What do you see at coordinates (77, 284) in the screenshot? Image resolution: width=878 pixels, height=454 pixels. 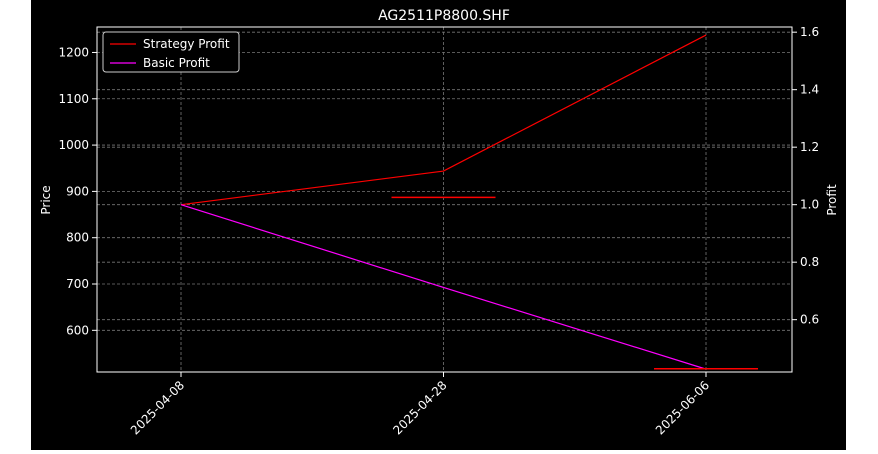 I see `y-left-tick-label-700: 700` at bounding box center [77, 284].